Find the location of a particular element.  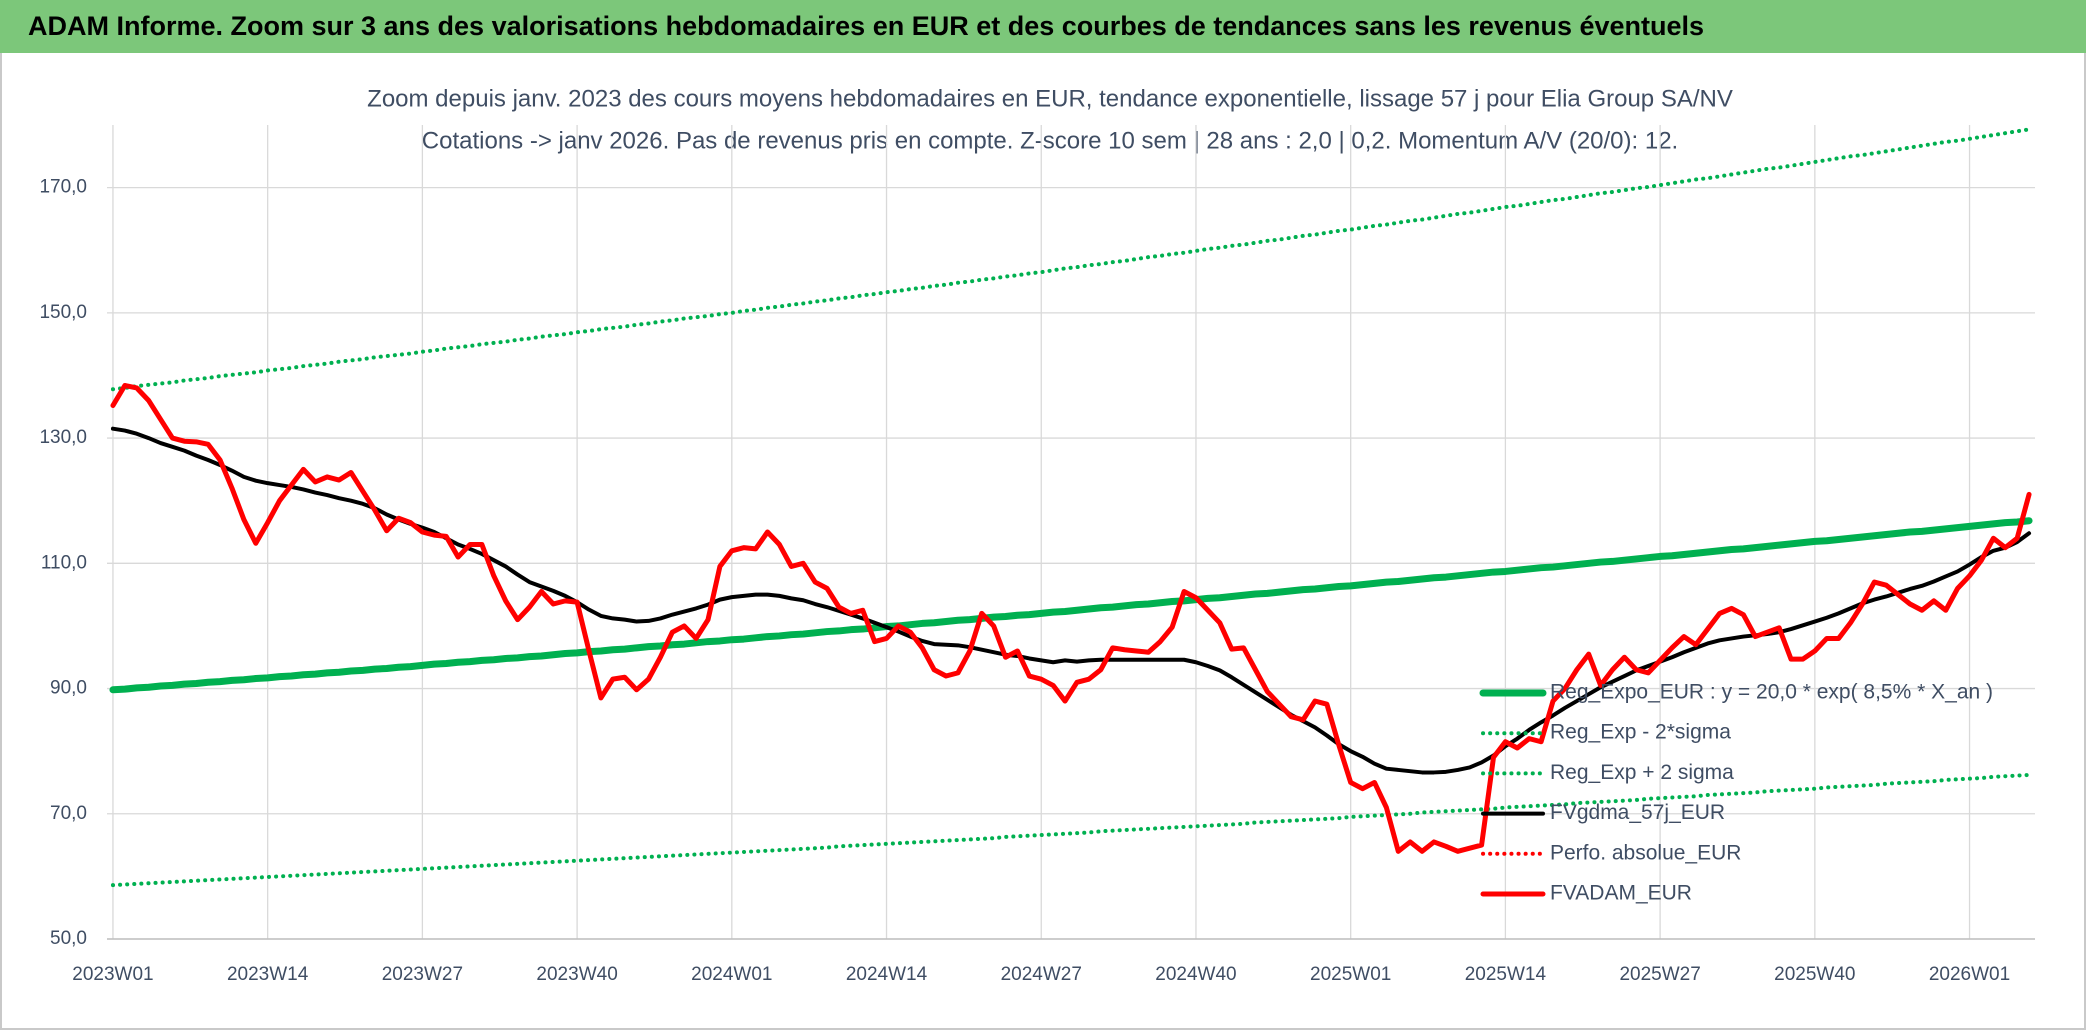

x-tick-label: 2024W01 is located at coordinates (731, 974).